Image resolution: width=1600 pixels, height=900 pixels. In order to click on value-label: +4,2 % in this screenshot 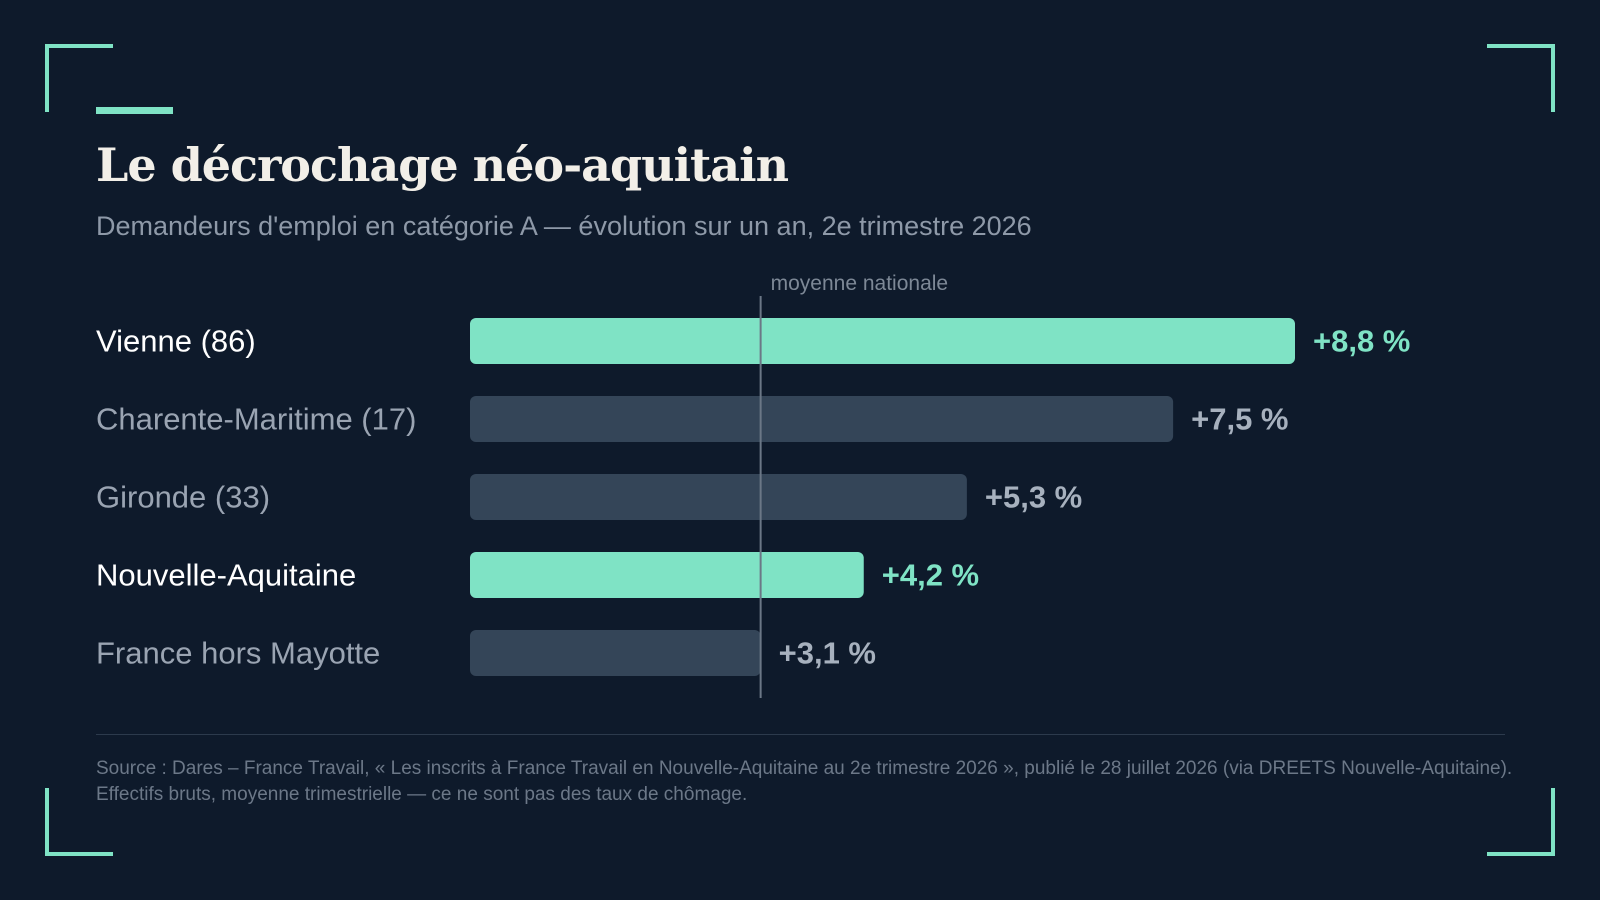, I will do `click(930, 575)`.